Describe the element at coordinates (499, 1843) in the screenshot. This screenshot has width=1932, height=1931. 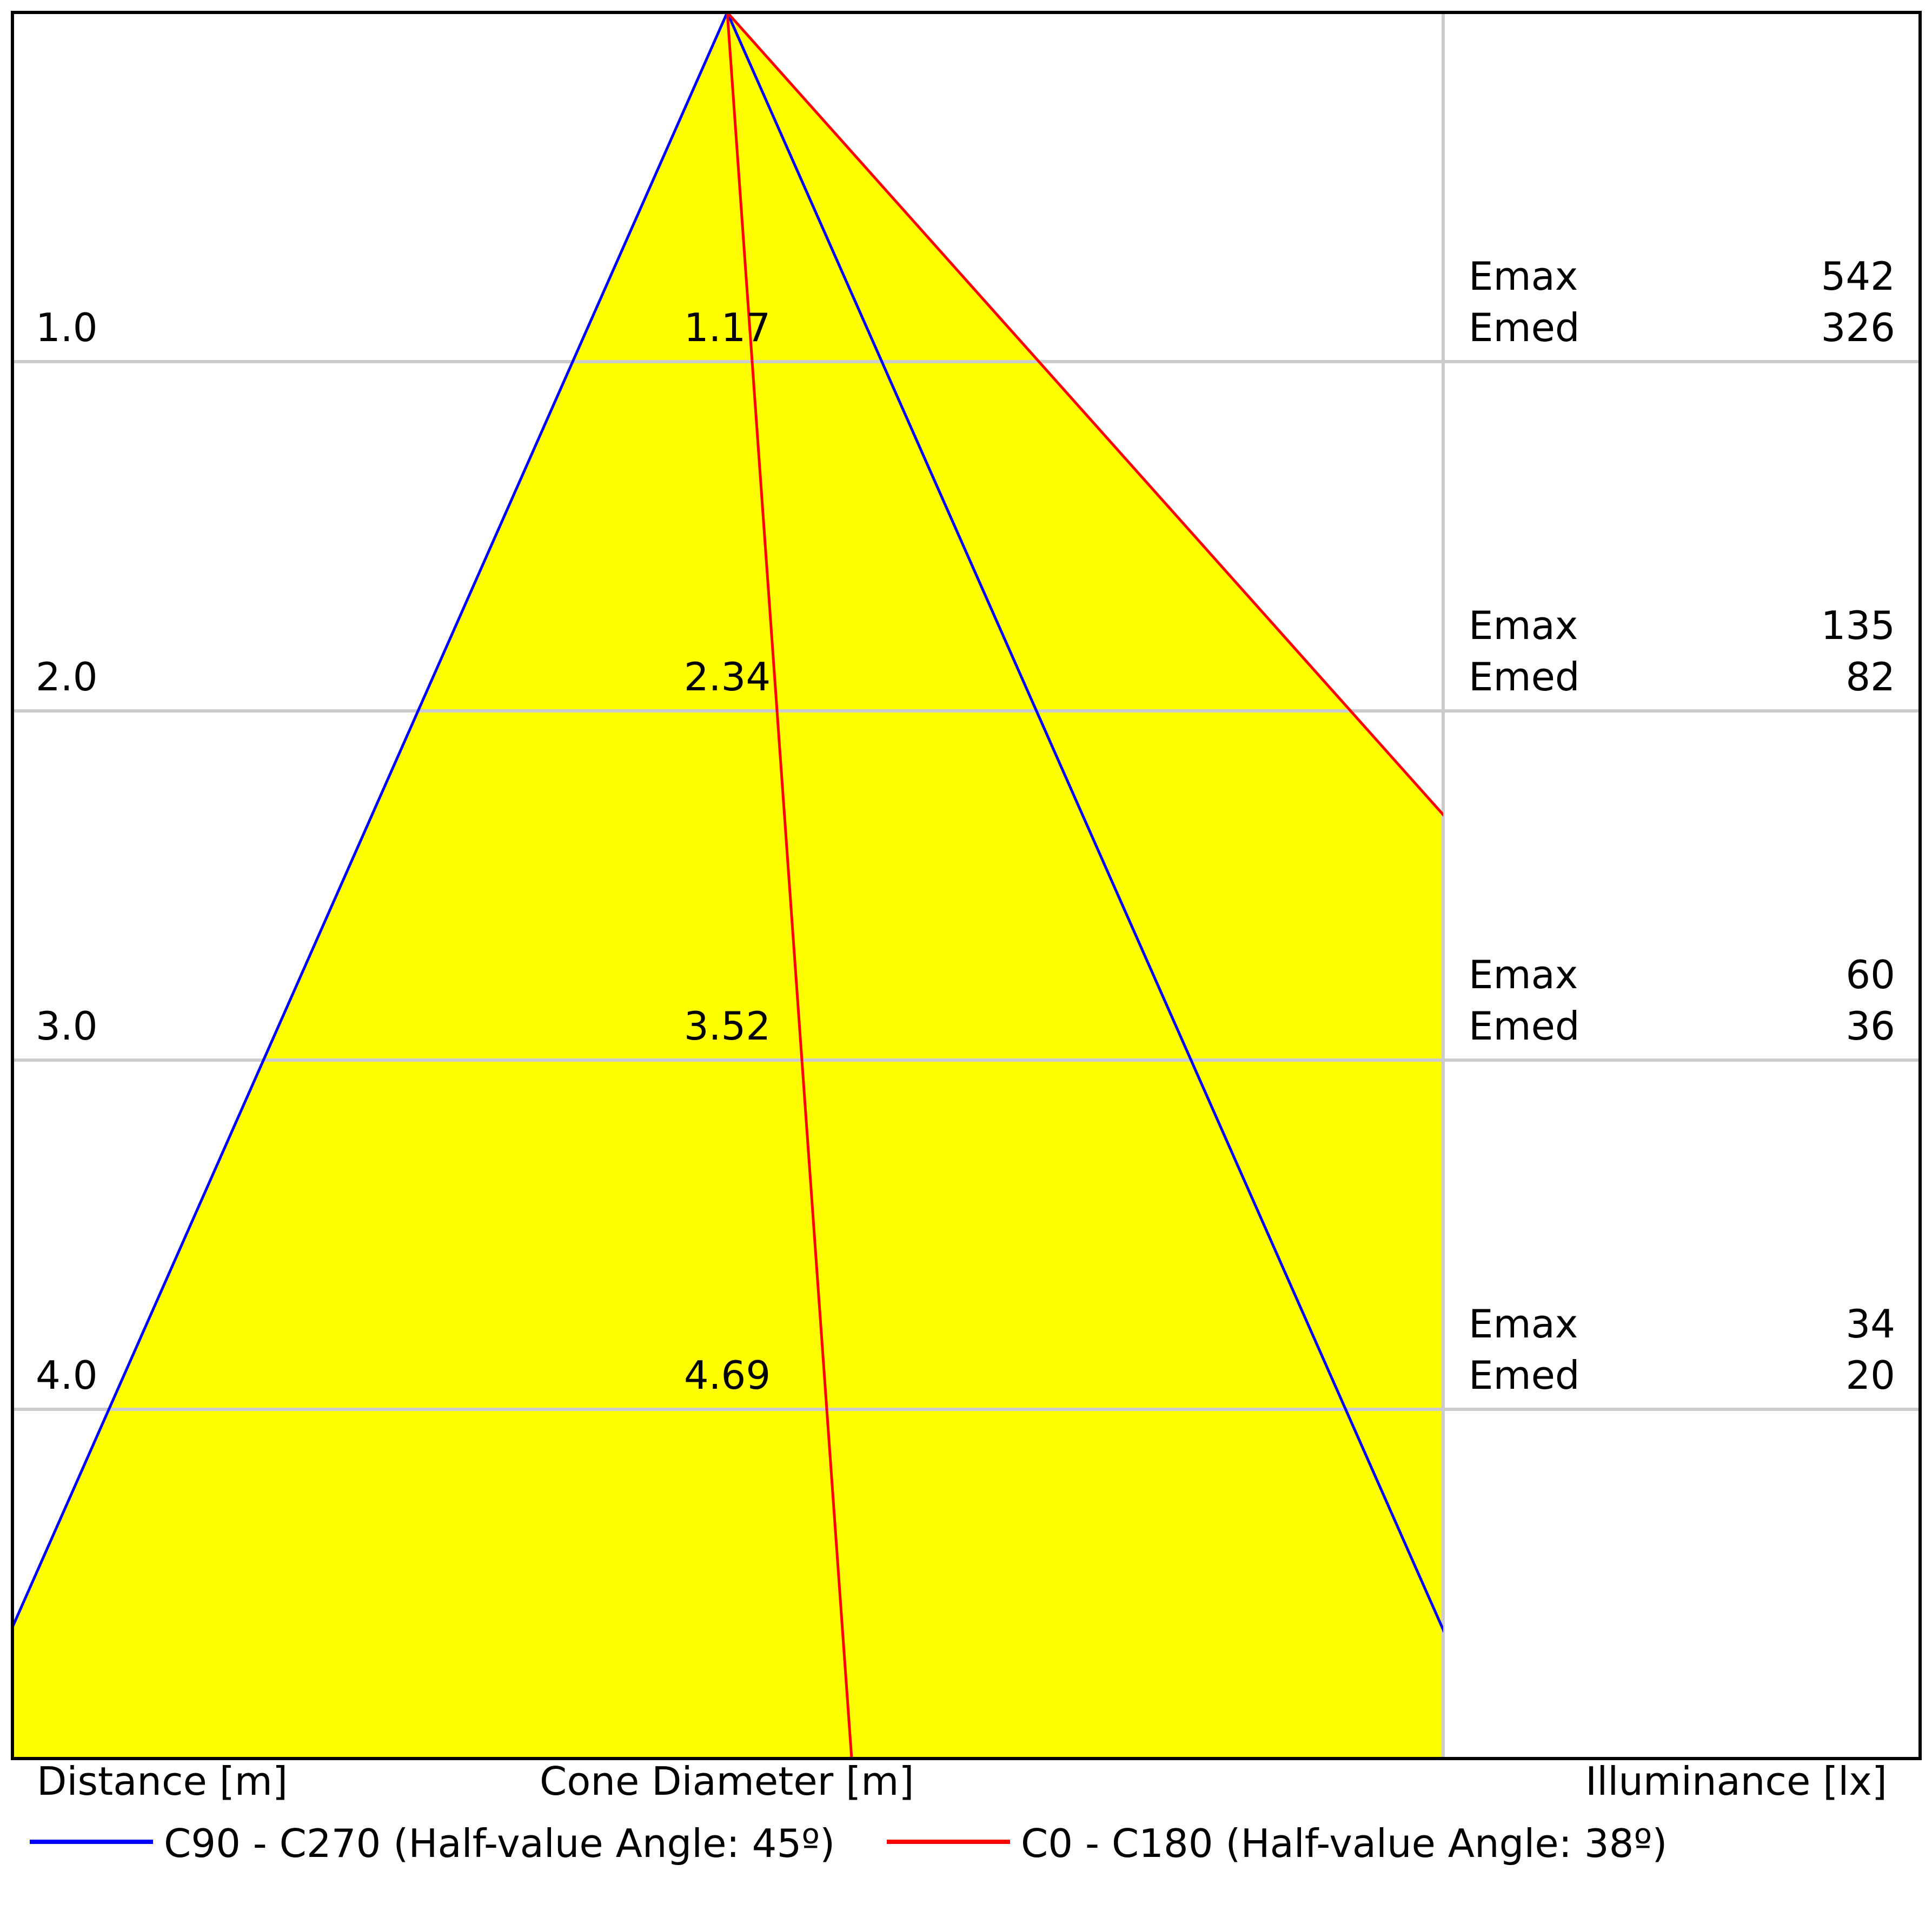
I see `legend-label-c90: C90 - C270 (Half-value Angle: 45º)` at that location.